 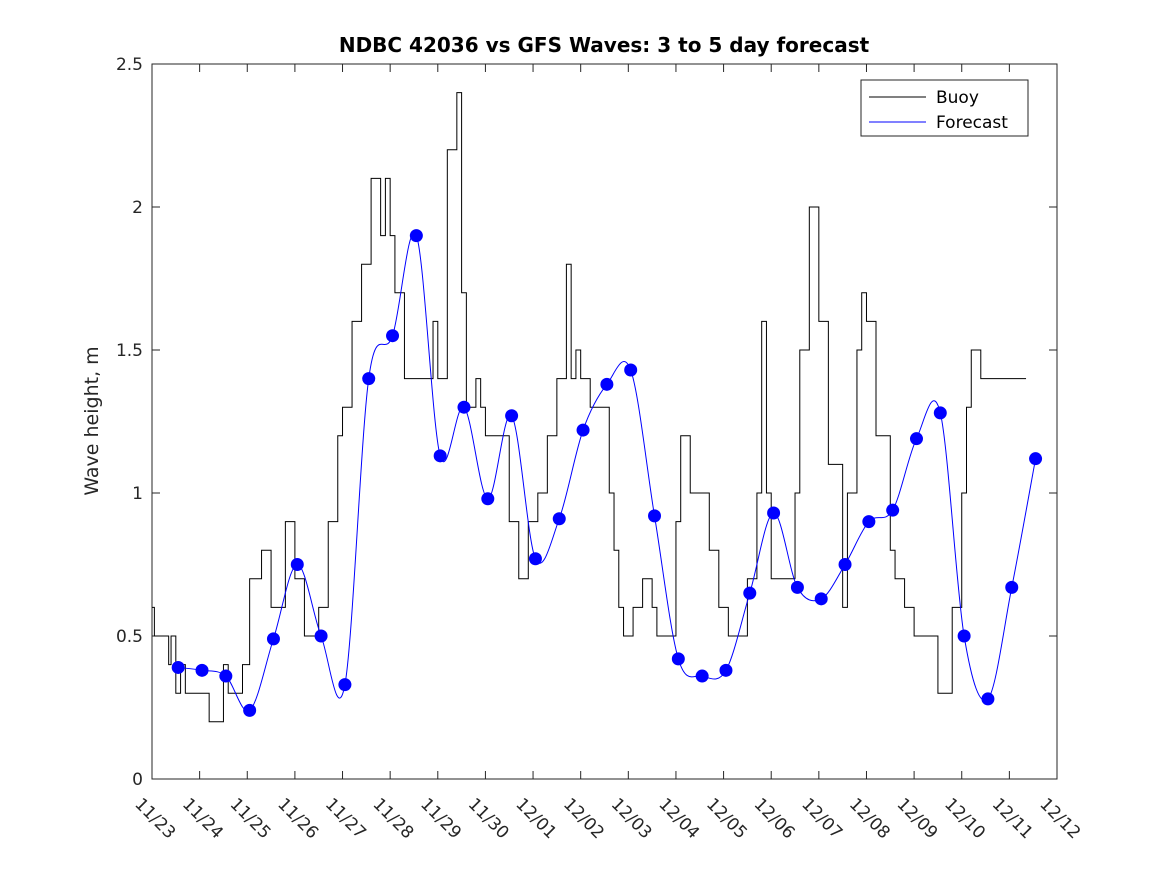 What do you see at coordinates (972, 123) in the screenshot?
I see `legend-label-forecast: Forecast` at bounding box center [972, 123].